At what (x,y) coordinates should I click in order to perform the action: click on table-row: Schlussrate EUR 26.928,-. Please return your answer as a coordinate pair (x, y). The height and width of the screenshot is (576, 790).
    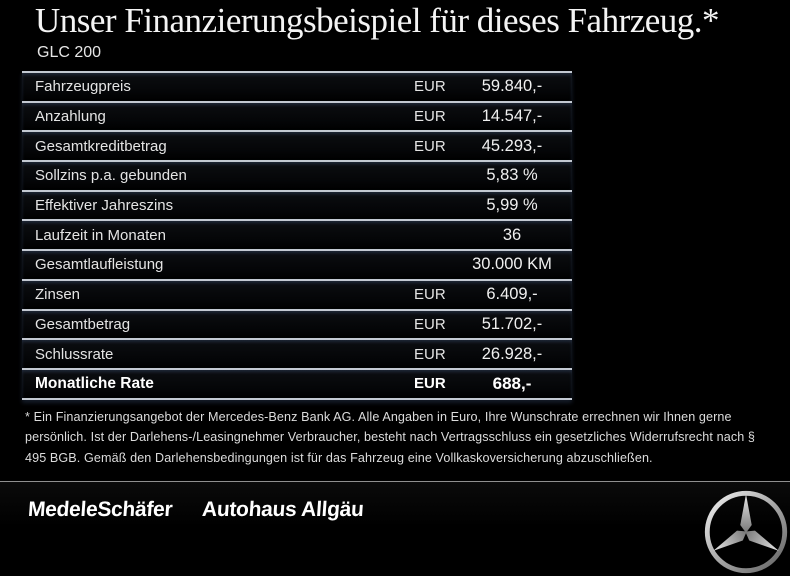
    Looking at the image, I should click on (297, 353).